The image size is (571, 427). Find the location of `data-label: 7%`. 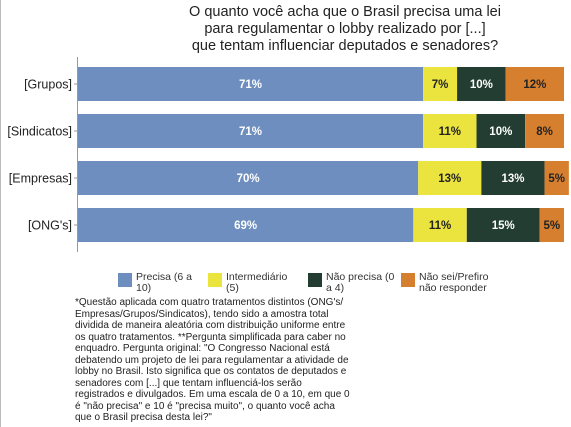

data-label: 7% is located at coordinates (440, 85).